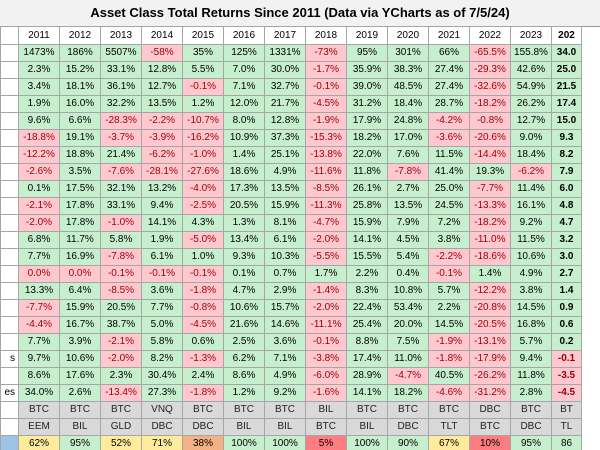  I want to click on return-cell: 2.7, so click(566, 274).